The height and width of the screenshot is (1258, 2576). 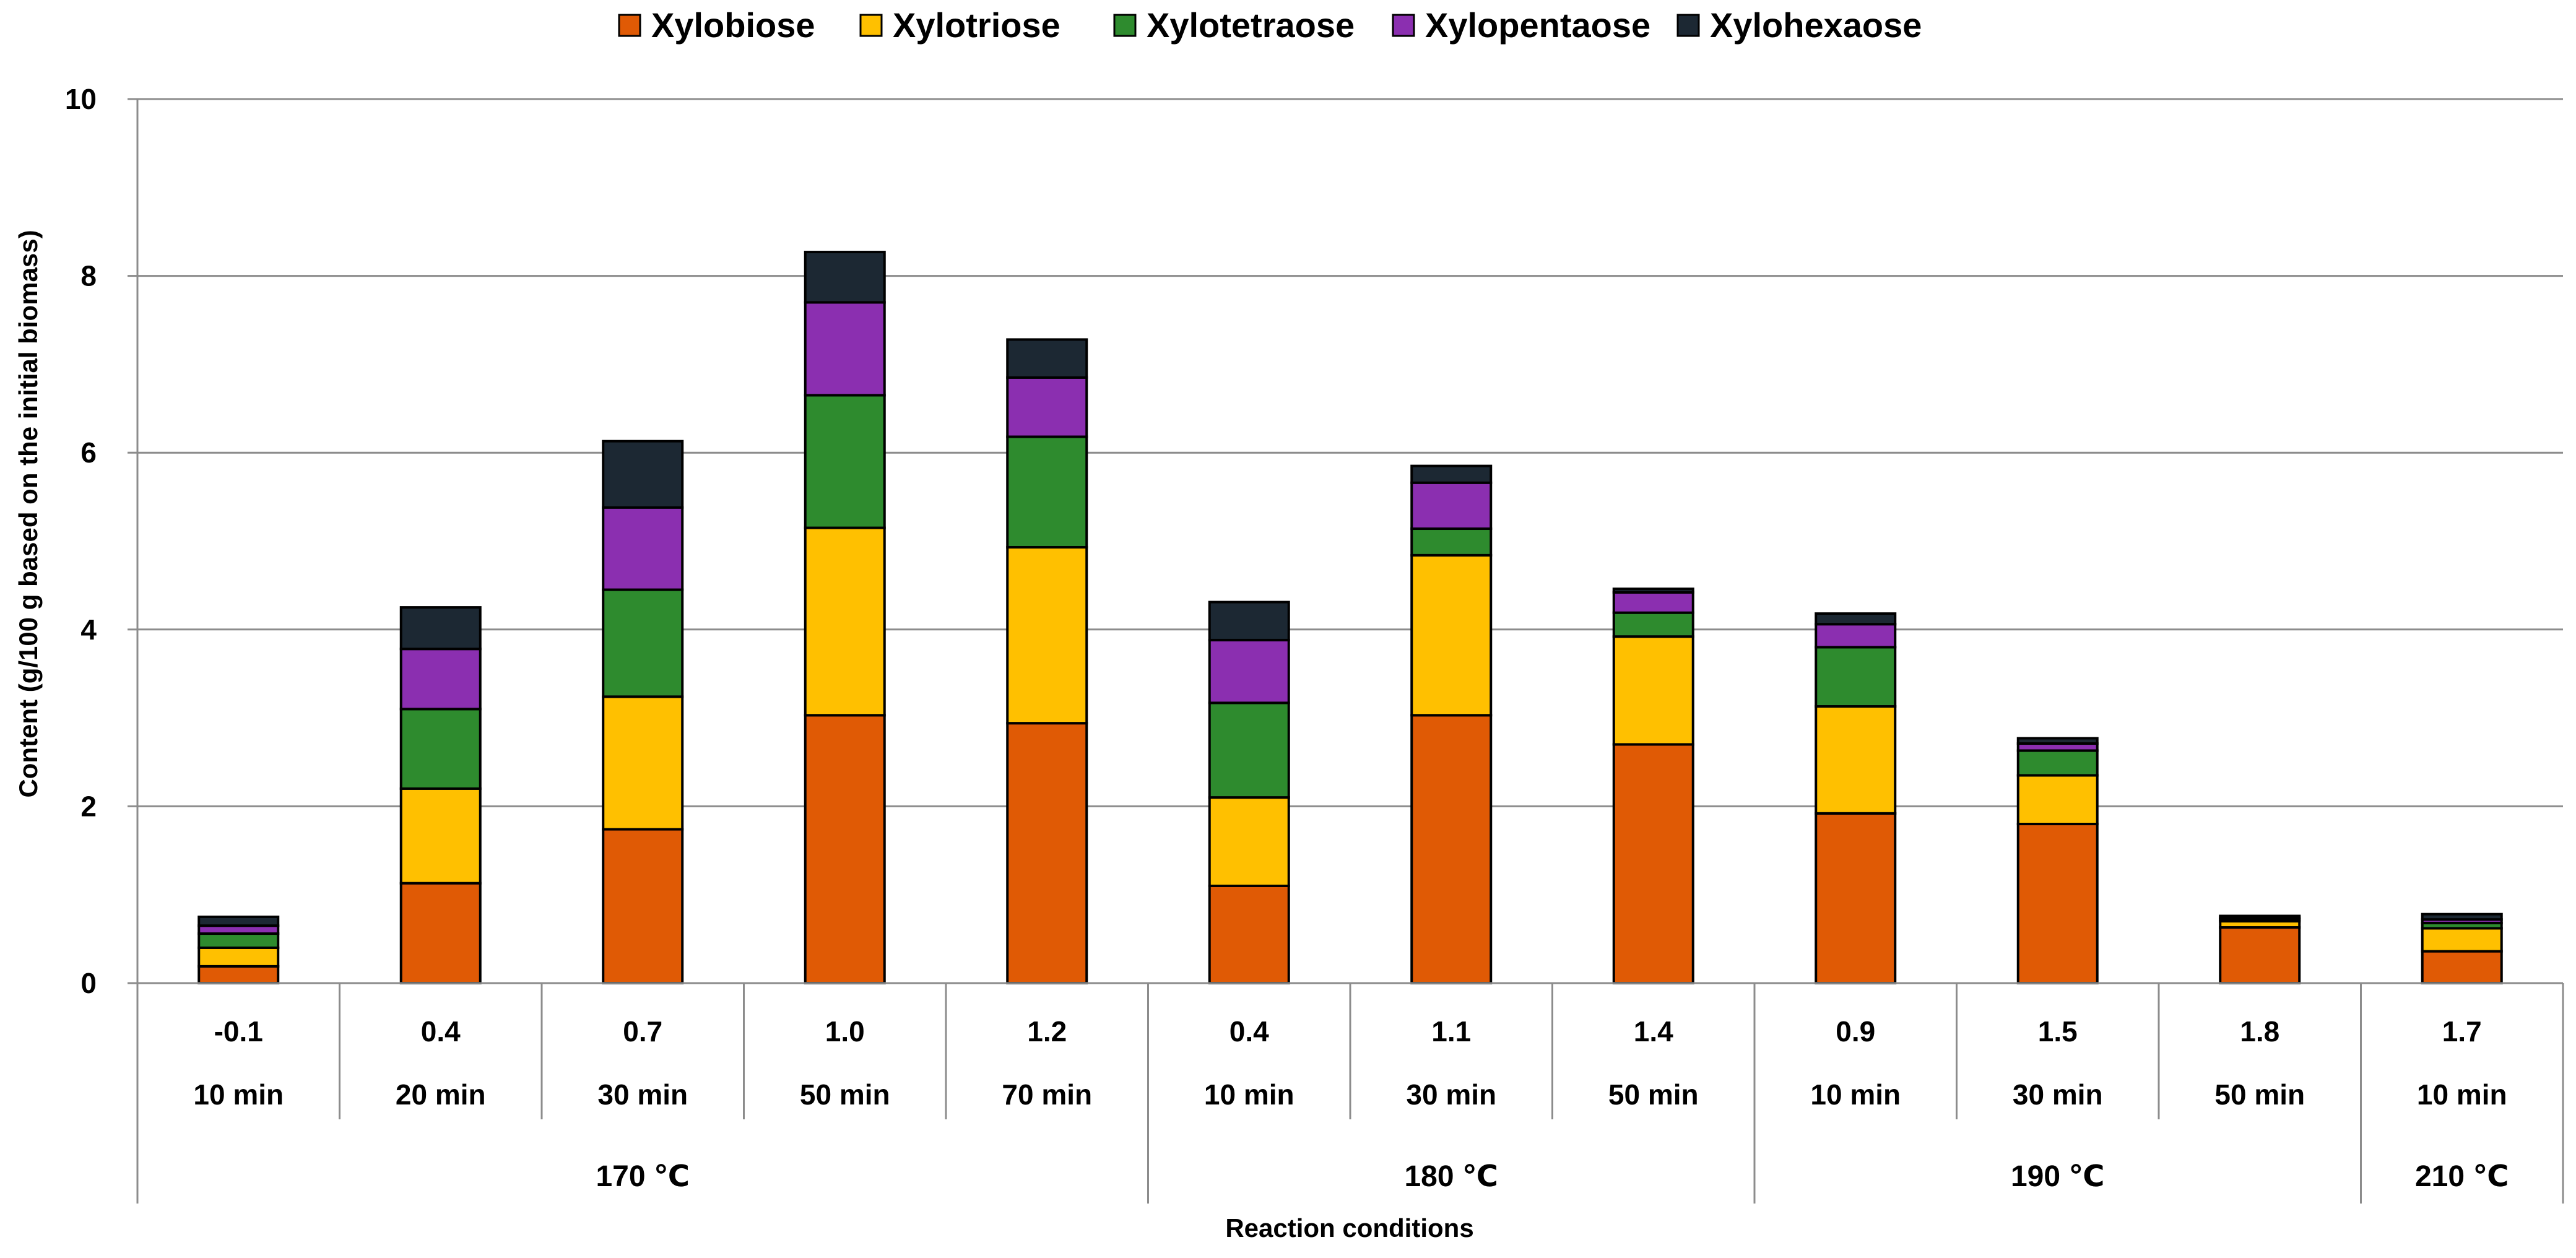 What do you see at coordinates (871, 26) in the screenshot?
I see `legend-swatch-xylotriose` at bounding box center [871, 26].